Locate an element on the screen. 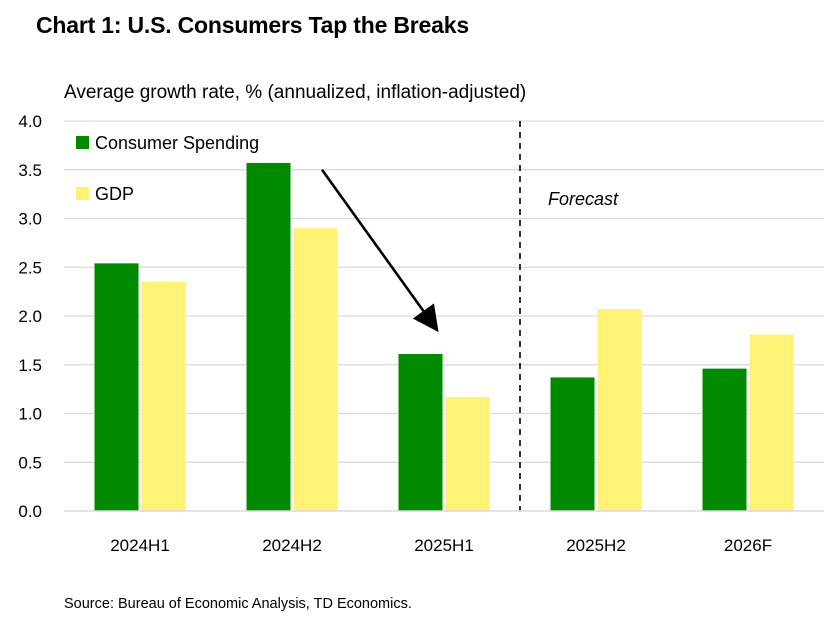  y-tick-label: 4.0 is located at coordinates (30, 121).